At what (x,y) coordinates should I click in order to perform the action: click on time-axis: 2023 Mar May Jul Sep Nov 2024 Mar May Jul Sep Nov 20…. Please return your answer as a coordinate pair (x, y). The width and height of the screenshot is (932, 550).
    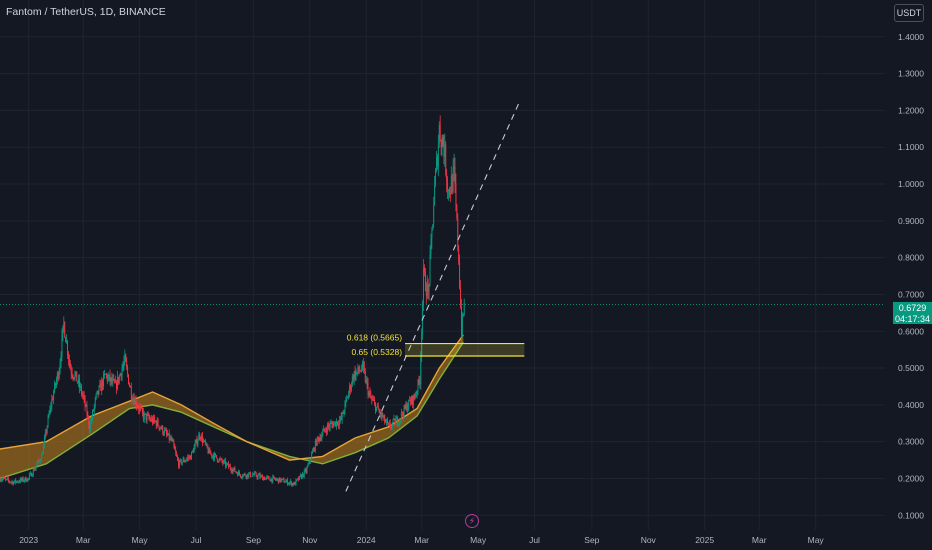
    Looking at the image, I should click on (421, 540).